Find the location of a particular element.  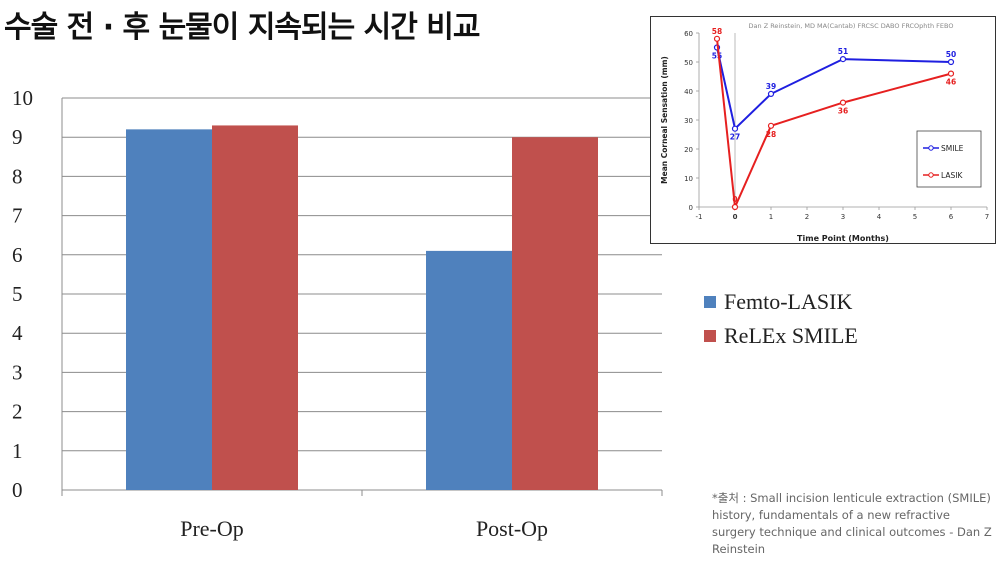

inset-data-label: 51 is located at coordinates (843, 51).